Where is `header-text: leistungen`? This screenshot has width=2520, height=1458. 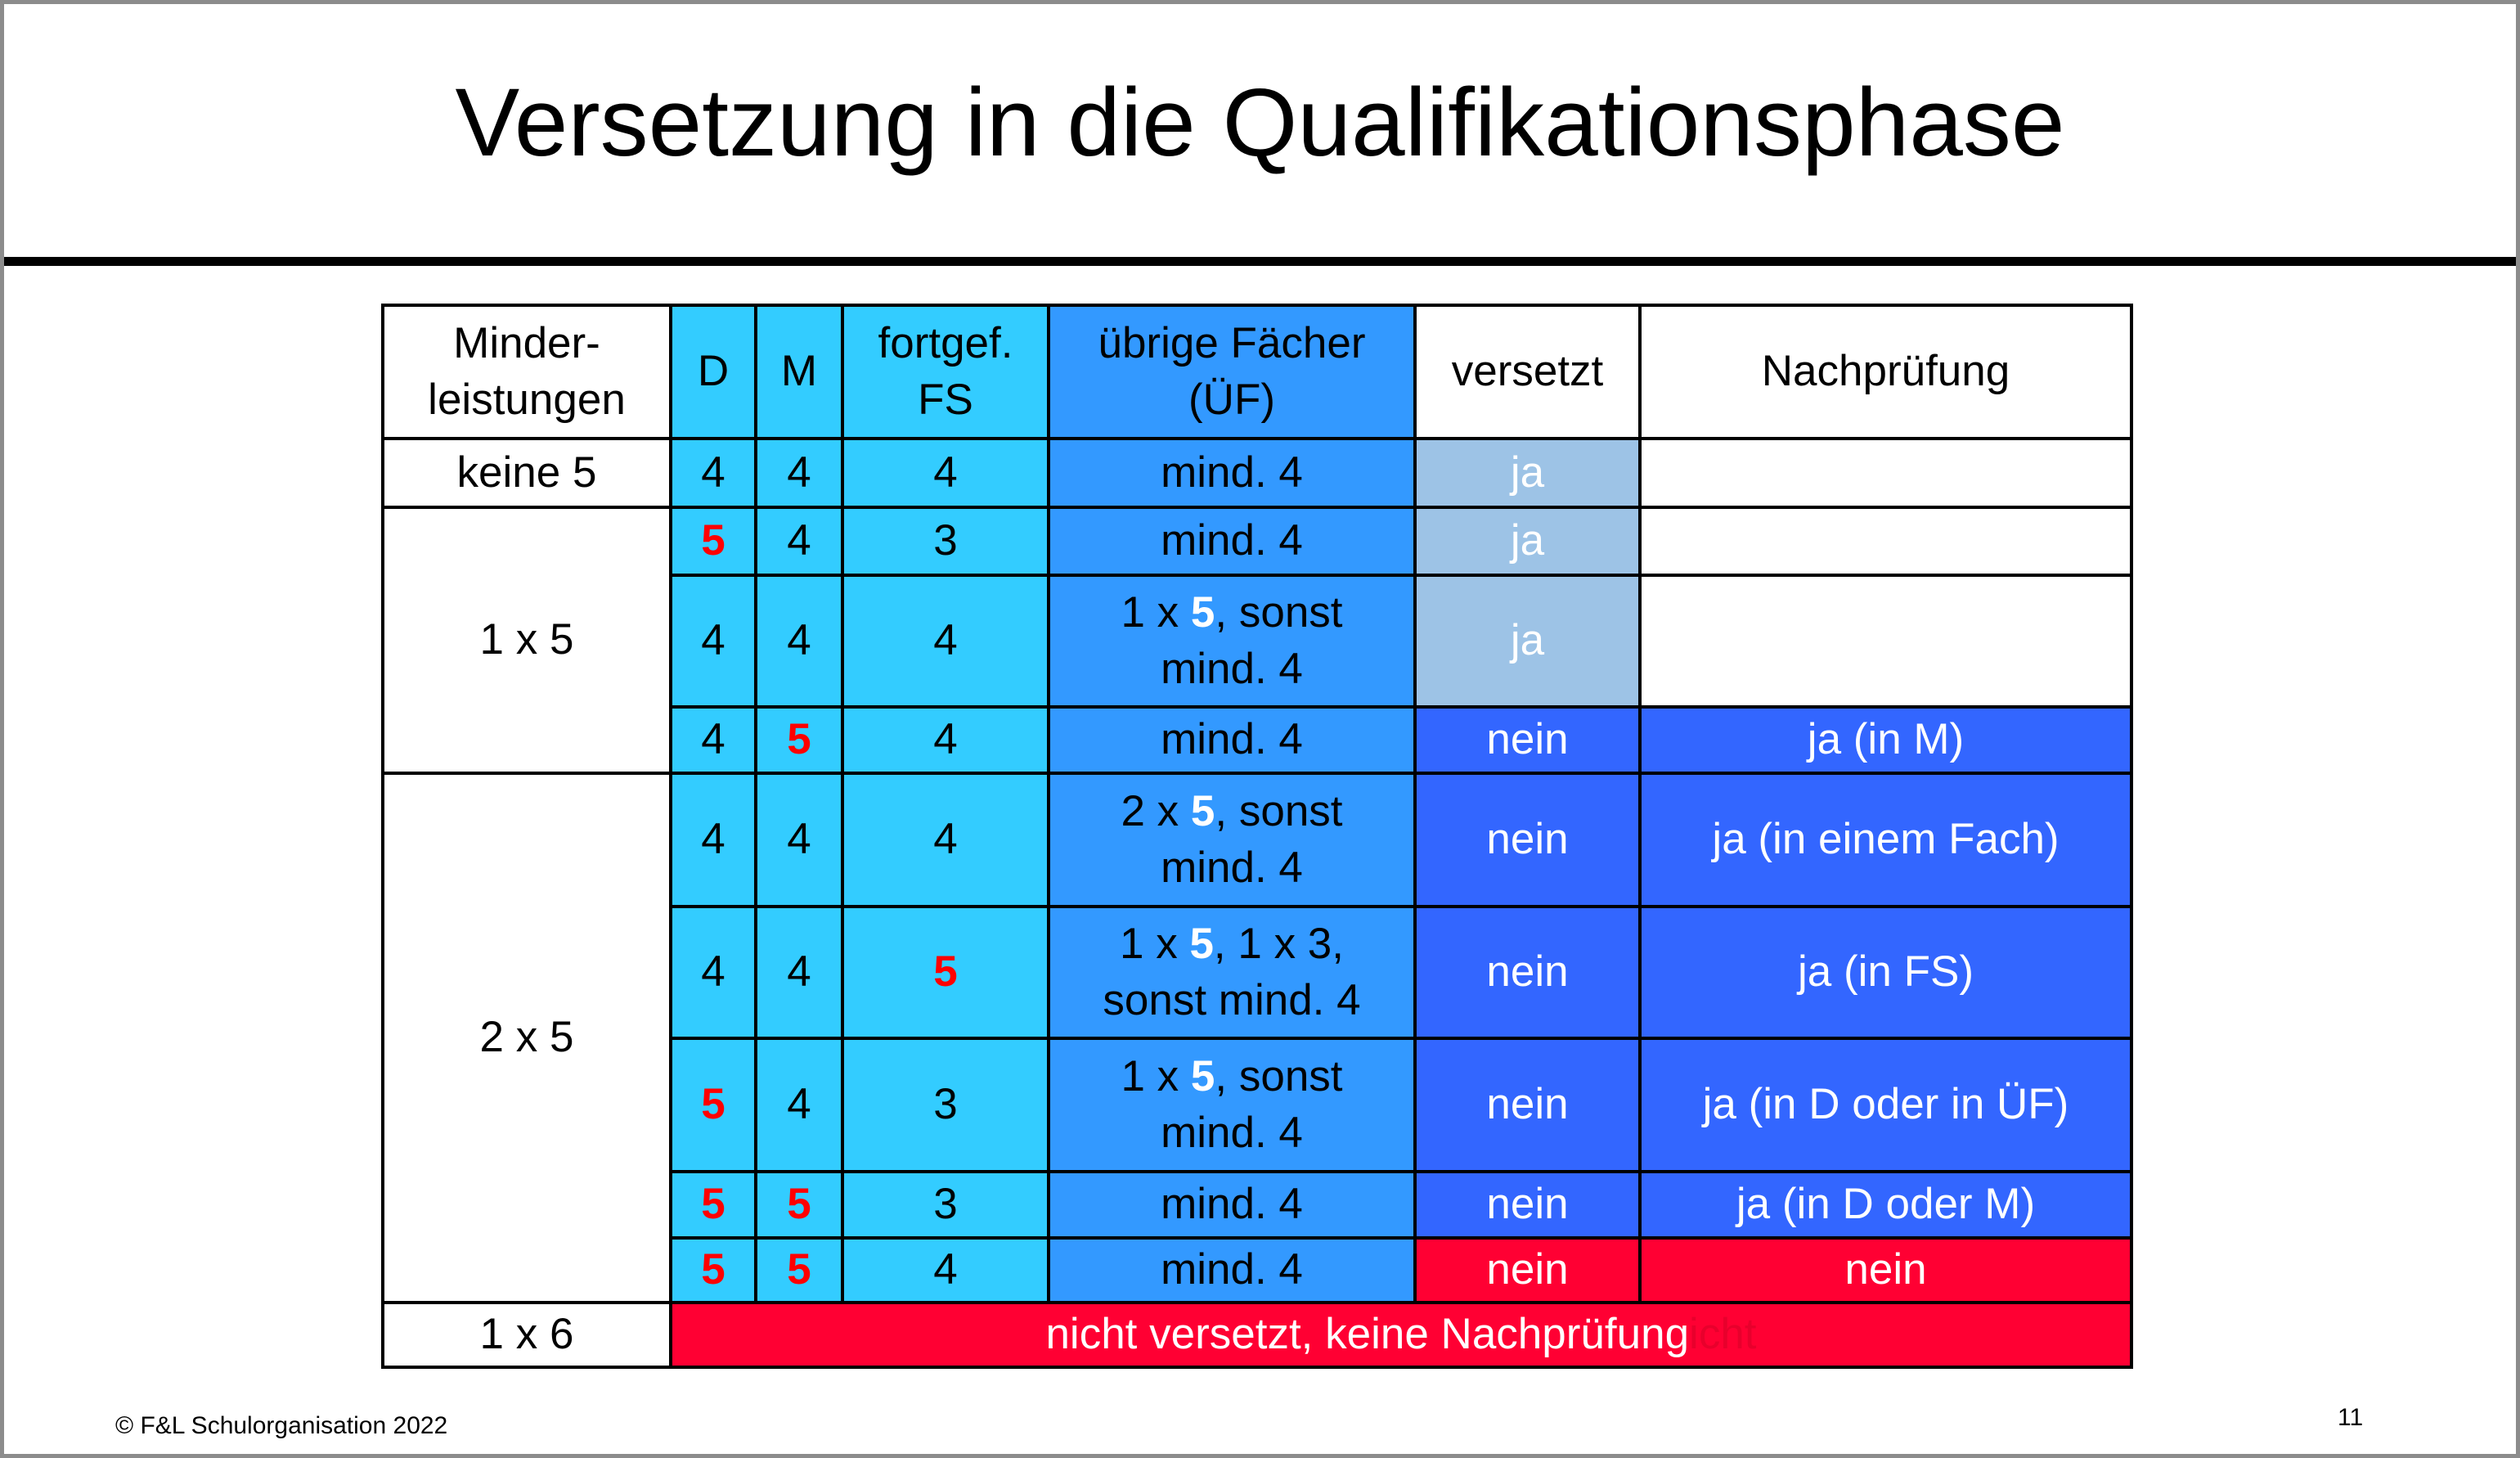 header-text: leistungen is located at coordinates (527, 400).